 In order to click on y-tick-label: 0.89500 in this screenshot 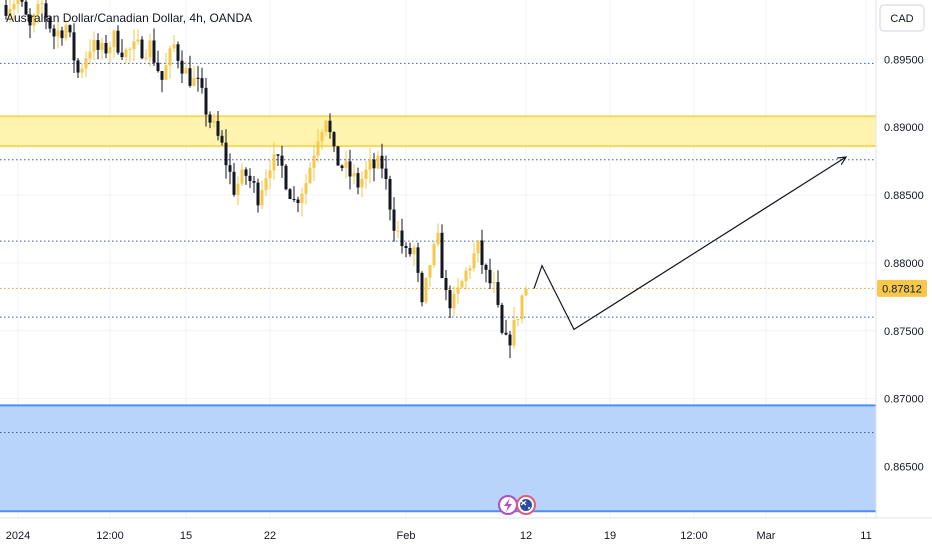, I will do `click(904, 60)`.